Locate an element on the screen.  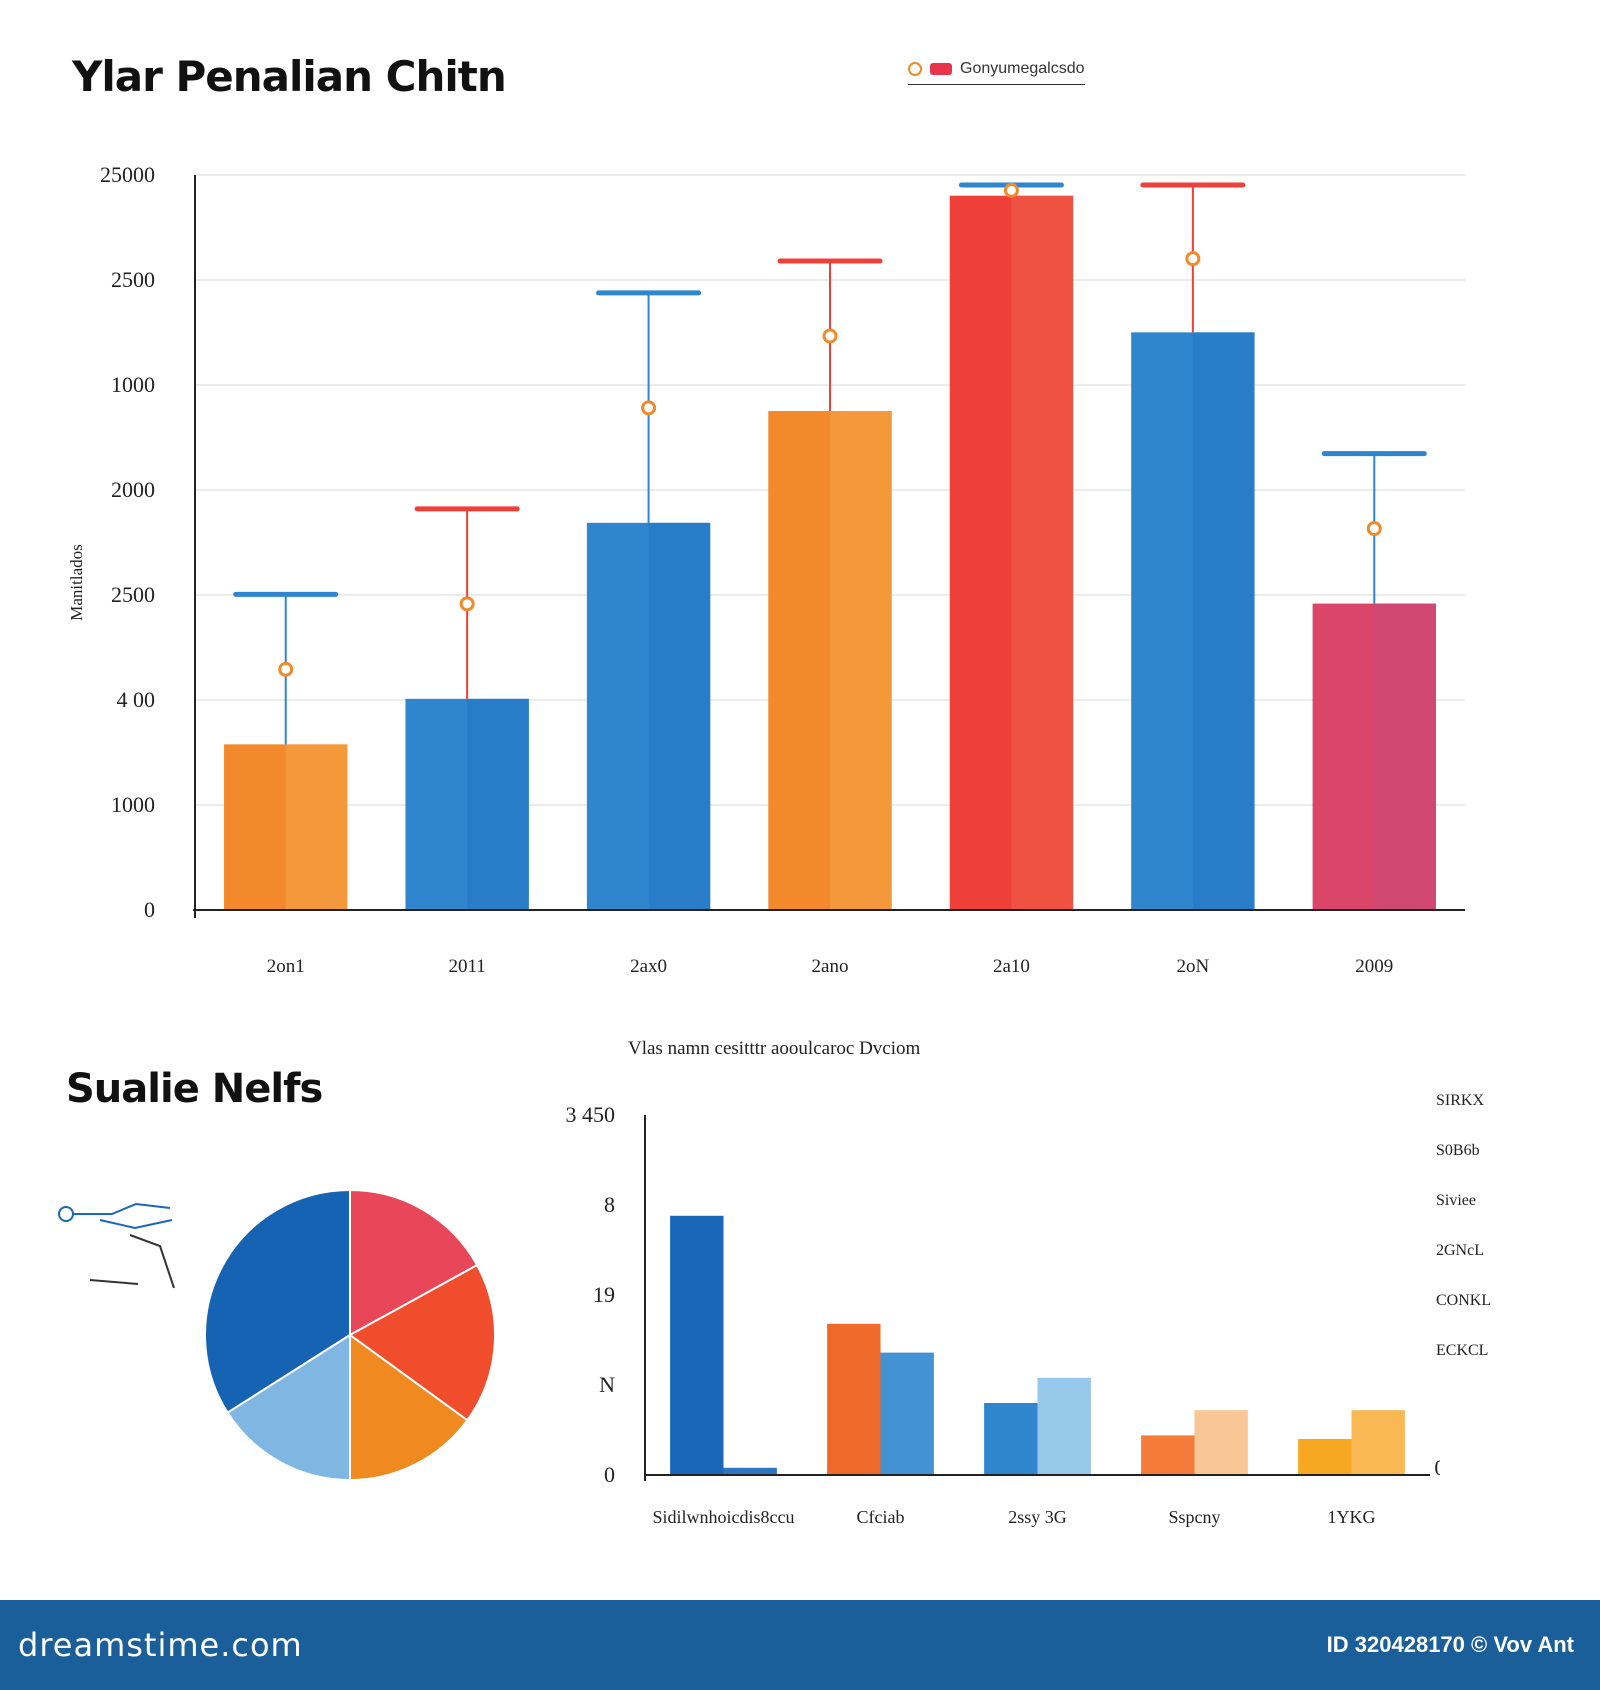
brand-logo: dreamstime.com is located at coordinates (160, 1645).